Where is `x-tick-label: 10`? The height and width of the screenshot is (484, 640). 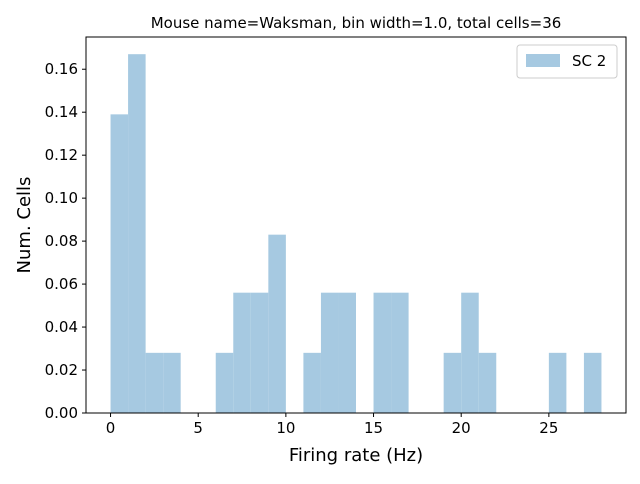 x-tick-label: 10 is located at coordinates (285, 428).